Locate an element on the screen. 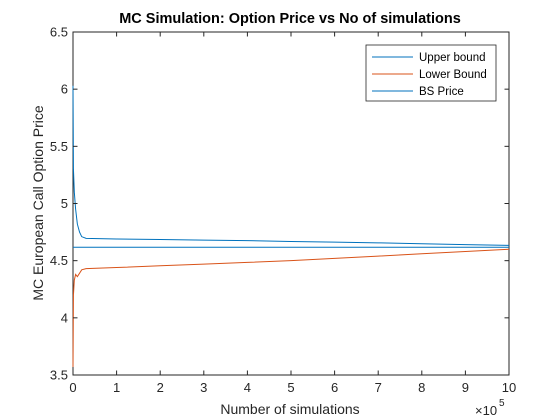  x-tick-label: 10 is located at coordinates (509, 387).